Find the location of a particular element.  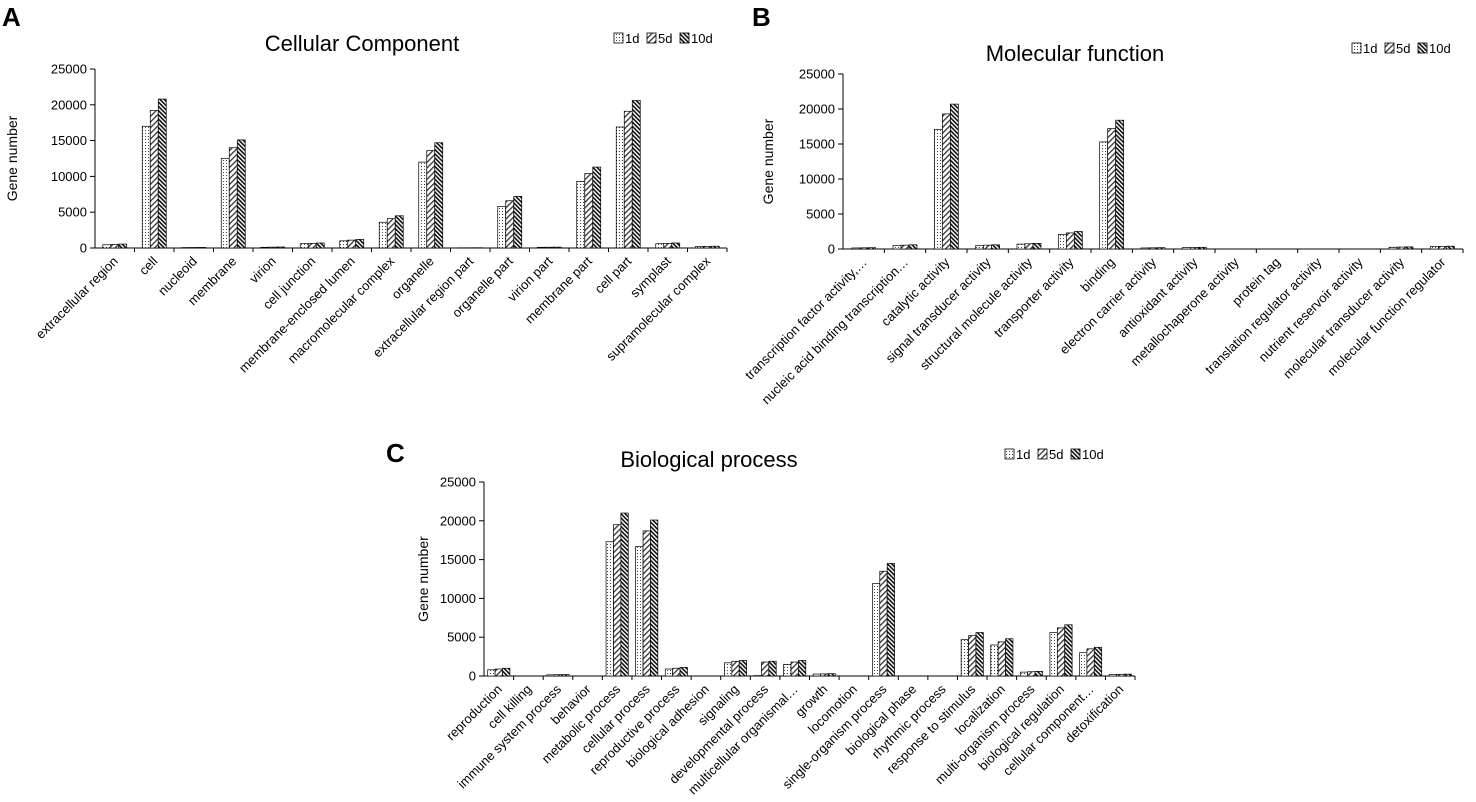

category-label-a: virion is located at coordinates (262, 270).